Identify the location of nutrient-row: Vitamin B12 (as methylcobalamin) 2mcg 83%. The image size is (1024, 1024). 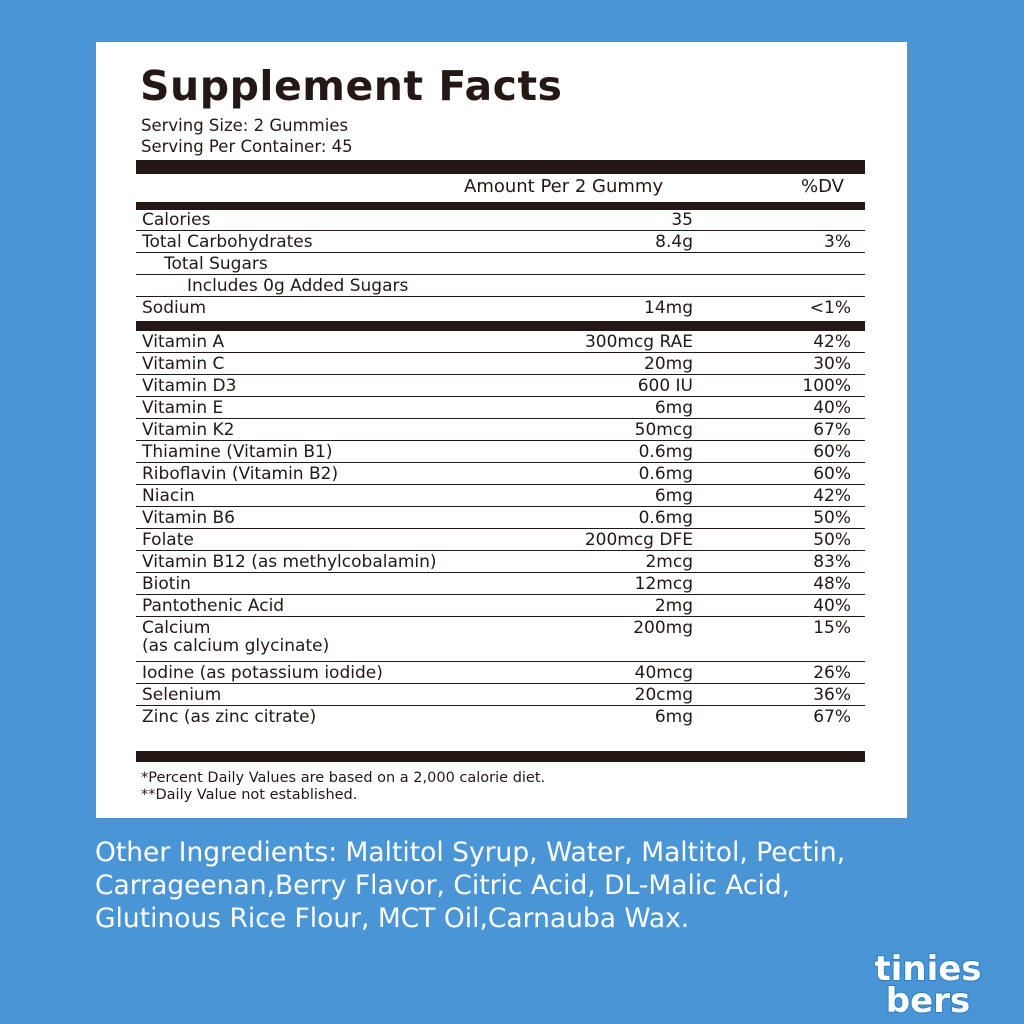
(500, 562).